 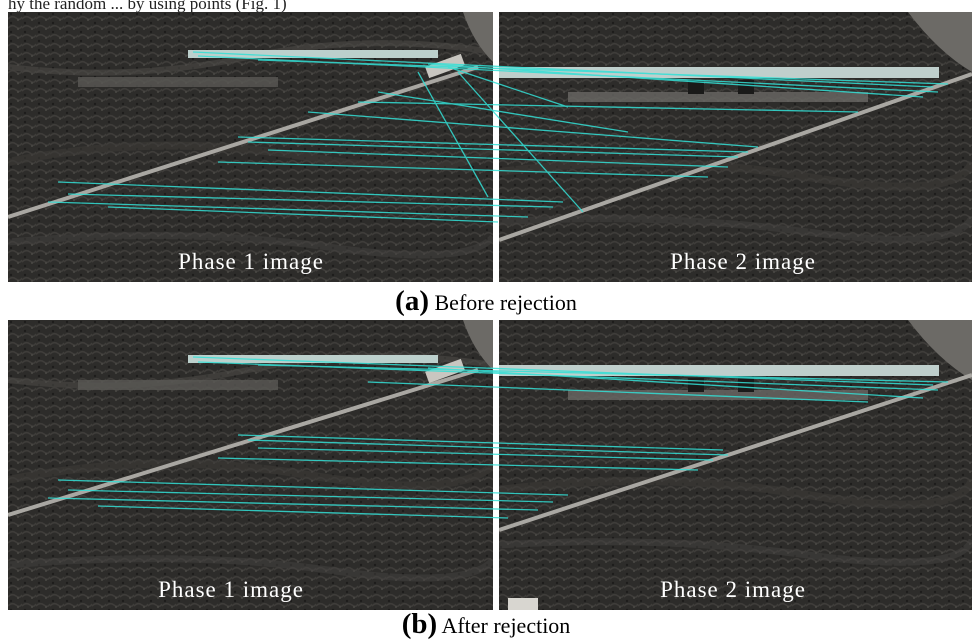 I want to click on phase-1-label-b: Phase 1 image, so click(x=231, y=589).